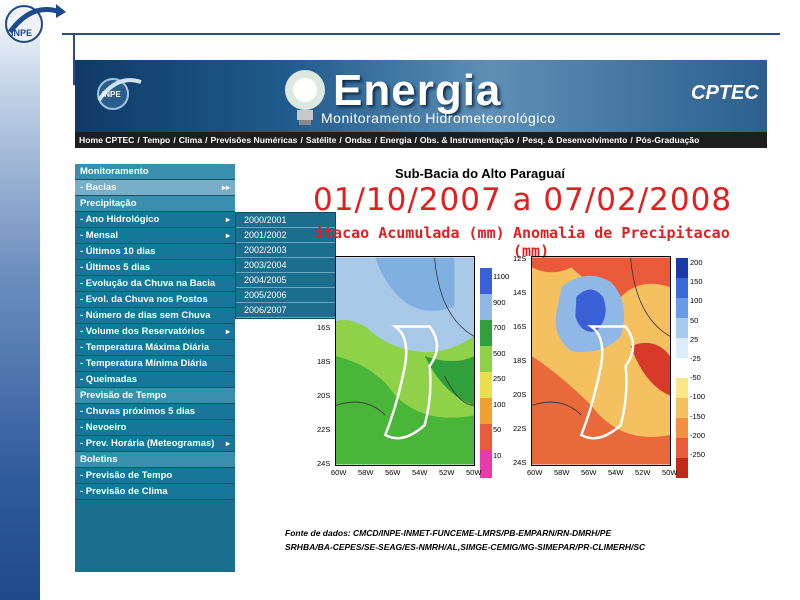 The image size is (800, 600). What do you see at coordinates (321, 140) in the screenshot?
I see `nav-link-sat-lite: Satélite` at bounding box center [321, 140].